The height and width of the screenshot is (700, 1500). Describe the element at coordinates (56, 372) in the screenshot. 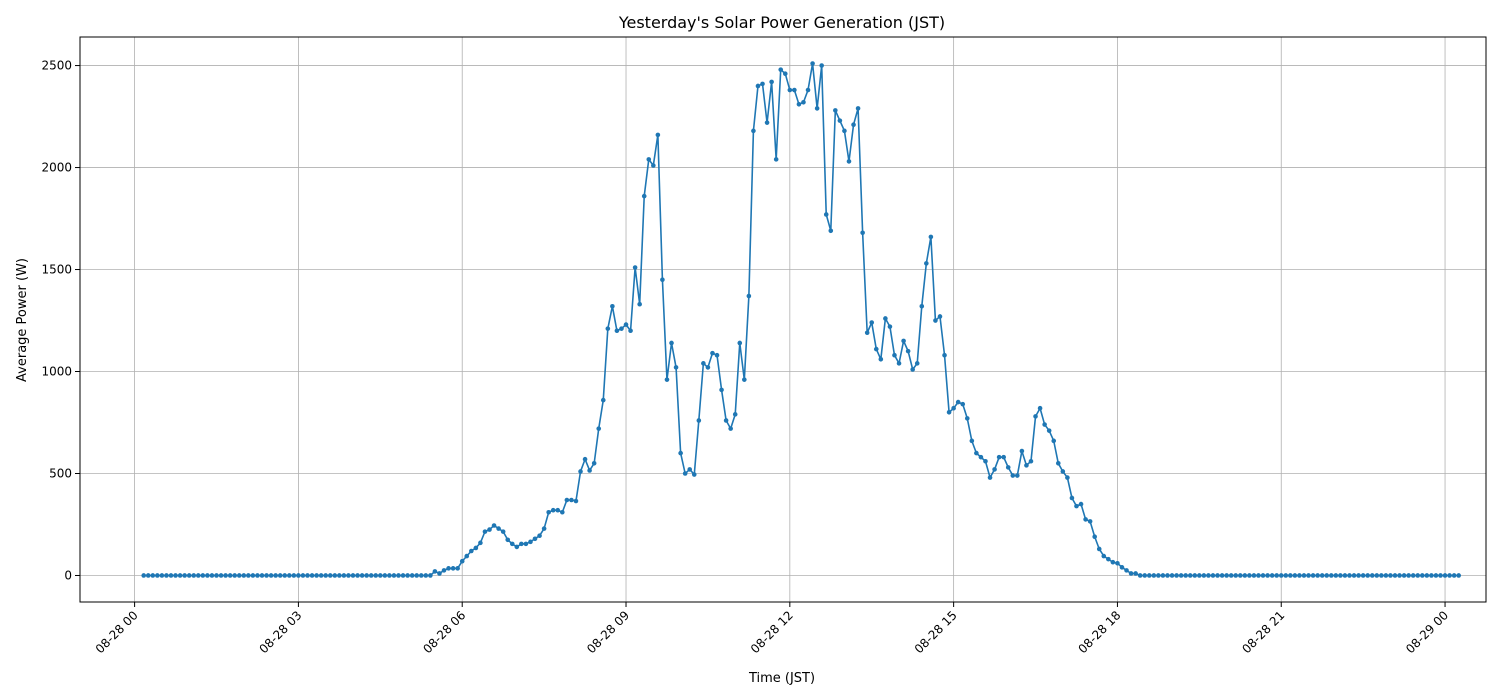

I see `y-tick-label: 1000` at that location.